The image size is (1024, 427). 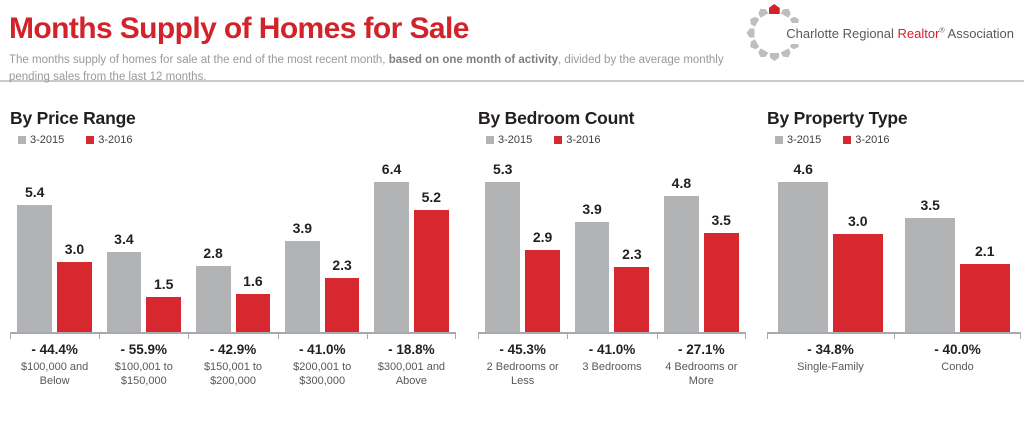 I want to click on bar-group: 6.4 5.2, so click(x=411, y=243).